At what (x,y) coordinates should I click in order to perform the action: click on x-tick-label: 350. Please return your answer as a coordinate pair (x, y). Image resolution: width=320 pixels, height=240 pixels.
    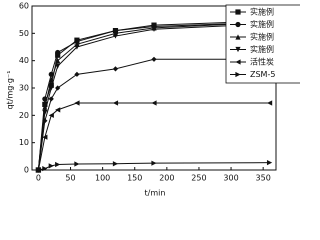
    Looking at the image, I should click on (263, 178).